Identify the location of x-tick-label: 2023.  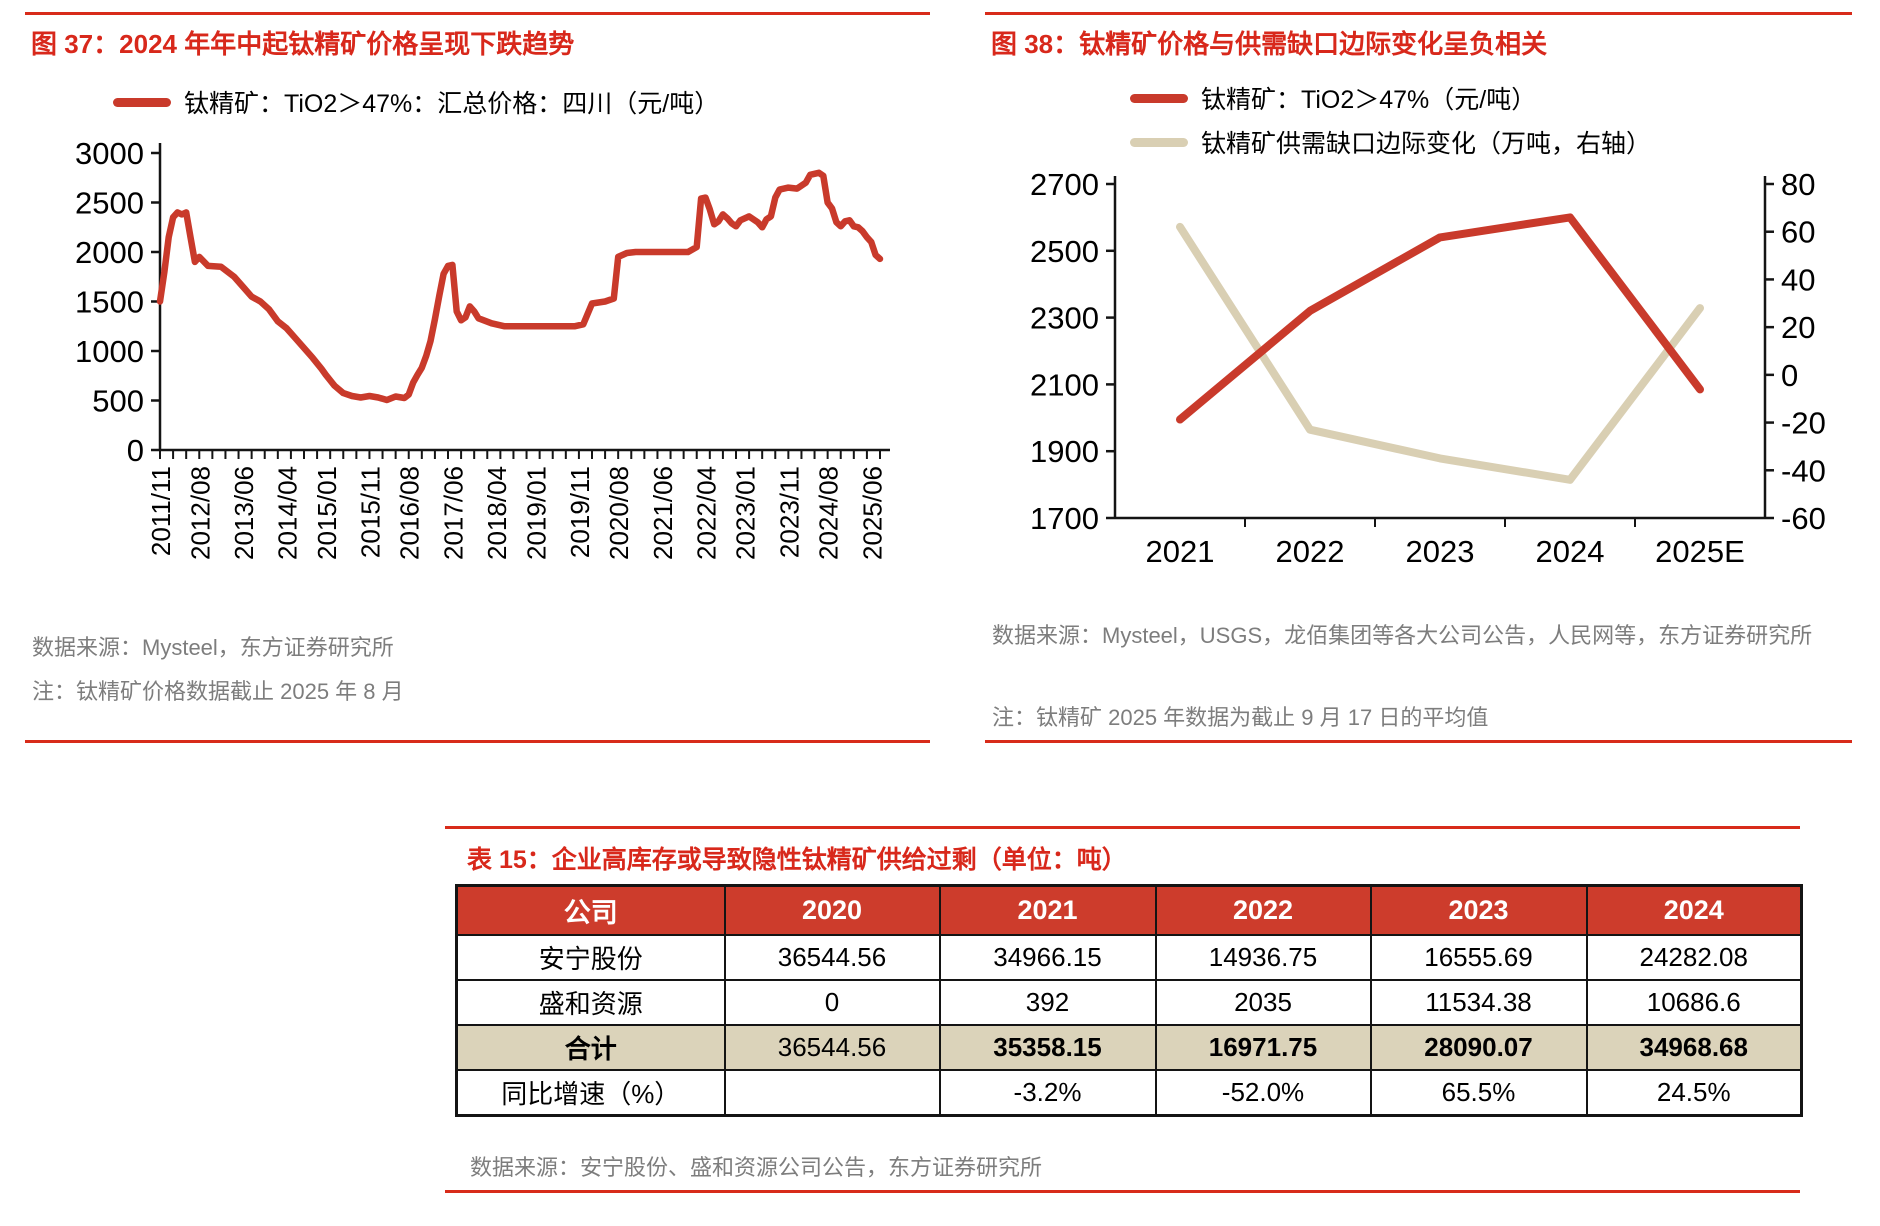
(1440, 551).